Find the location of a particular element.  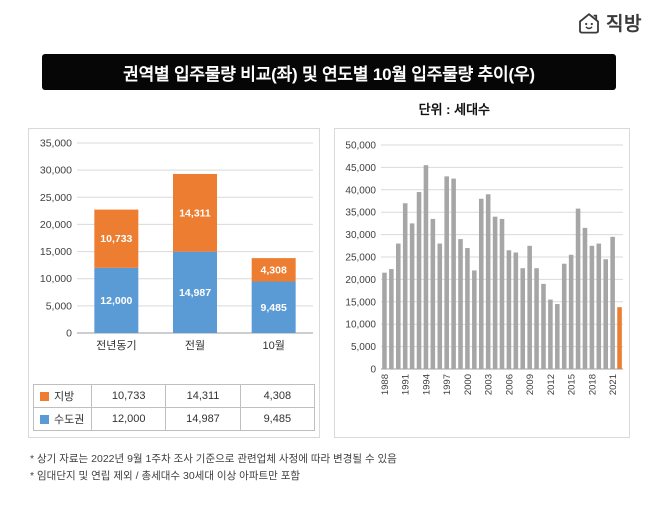

x-year-label: 2000 is located at coordinates (468, 384).